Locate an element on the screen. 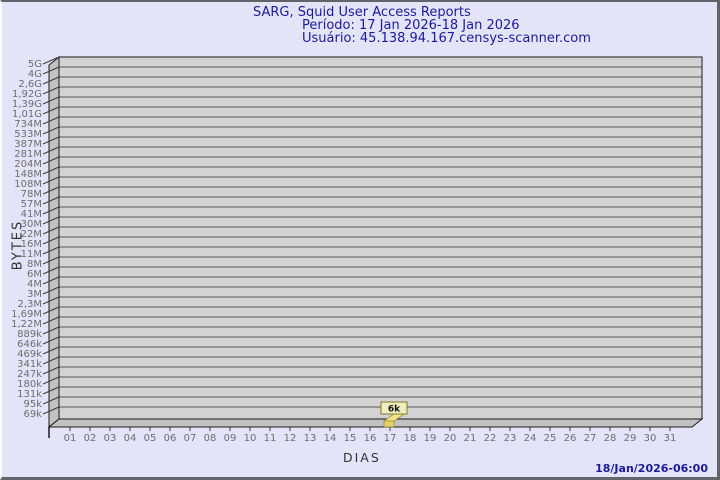 Image resolution: width=720 pixels, height=480 pixels. x-tick-label: 24 is located at coordinates (530, 438).